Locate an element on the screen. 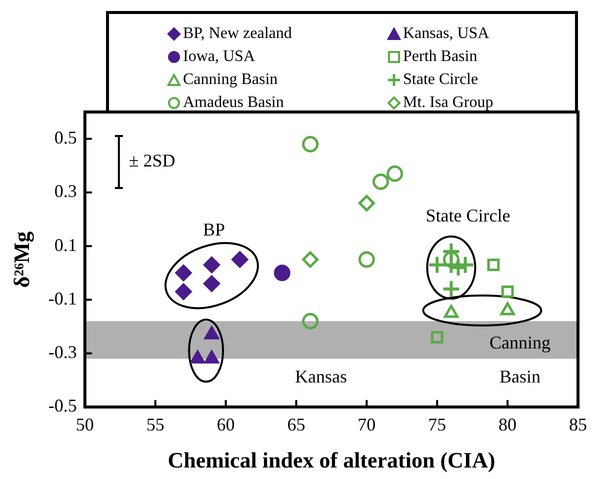  x-axis-title: Chemical index of alteration (CIA) is located at coordinates (332, 459).